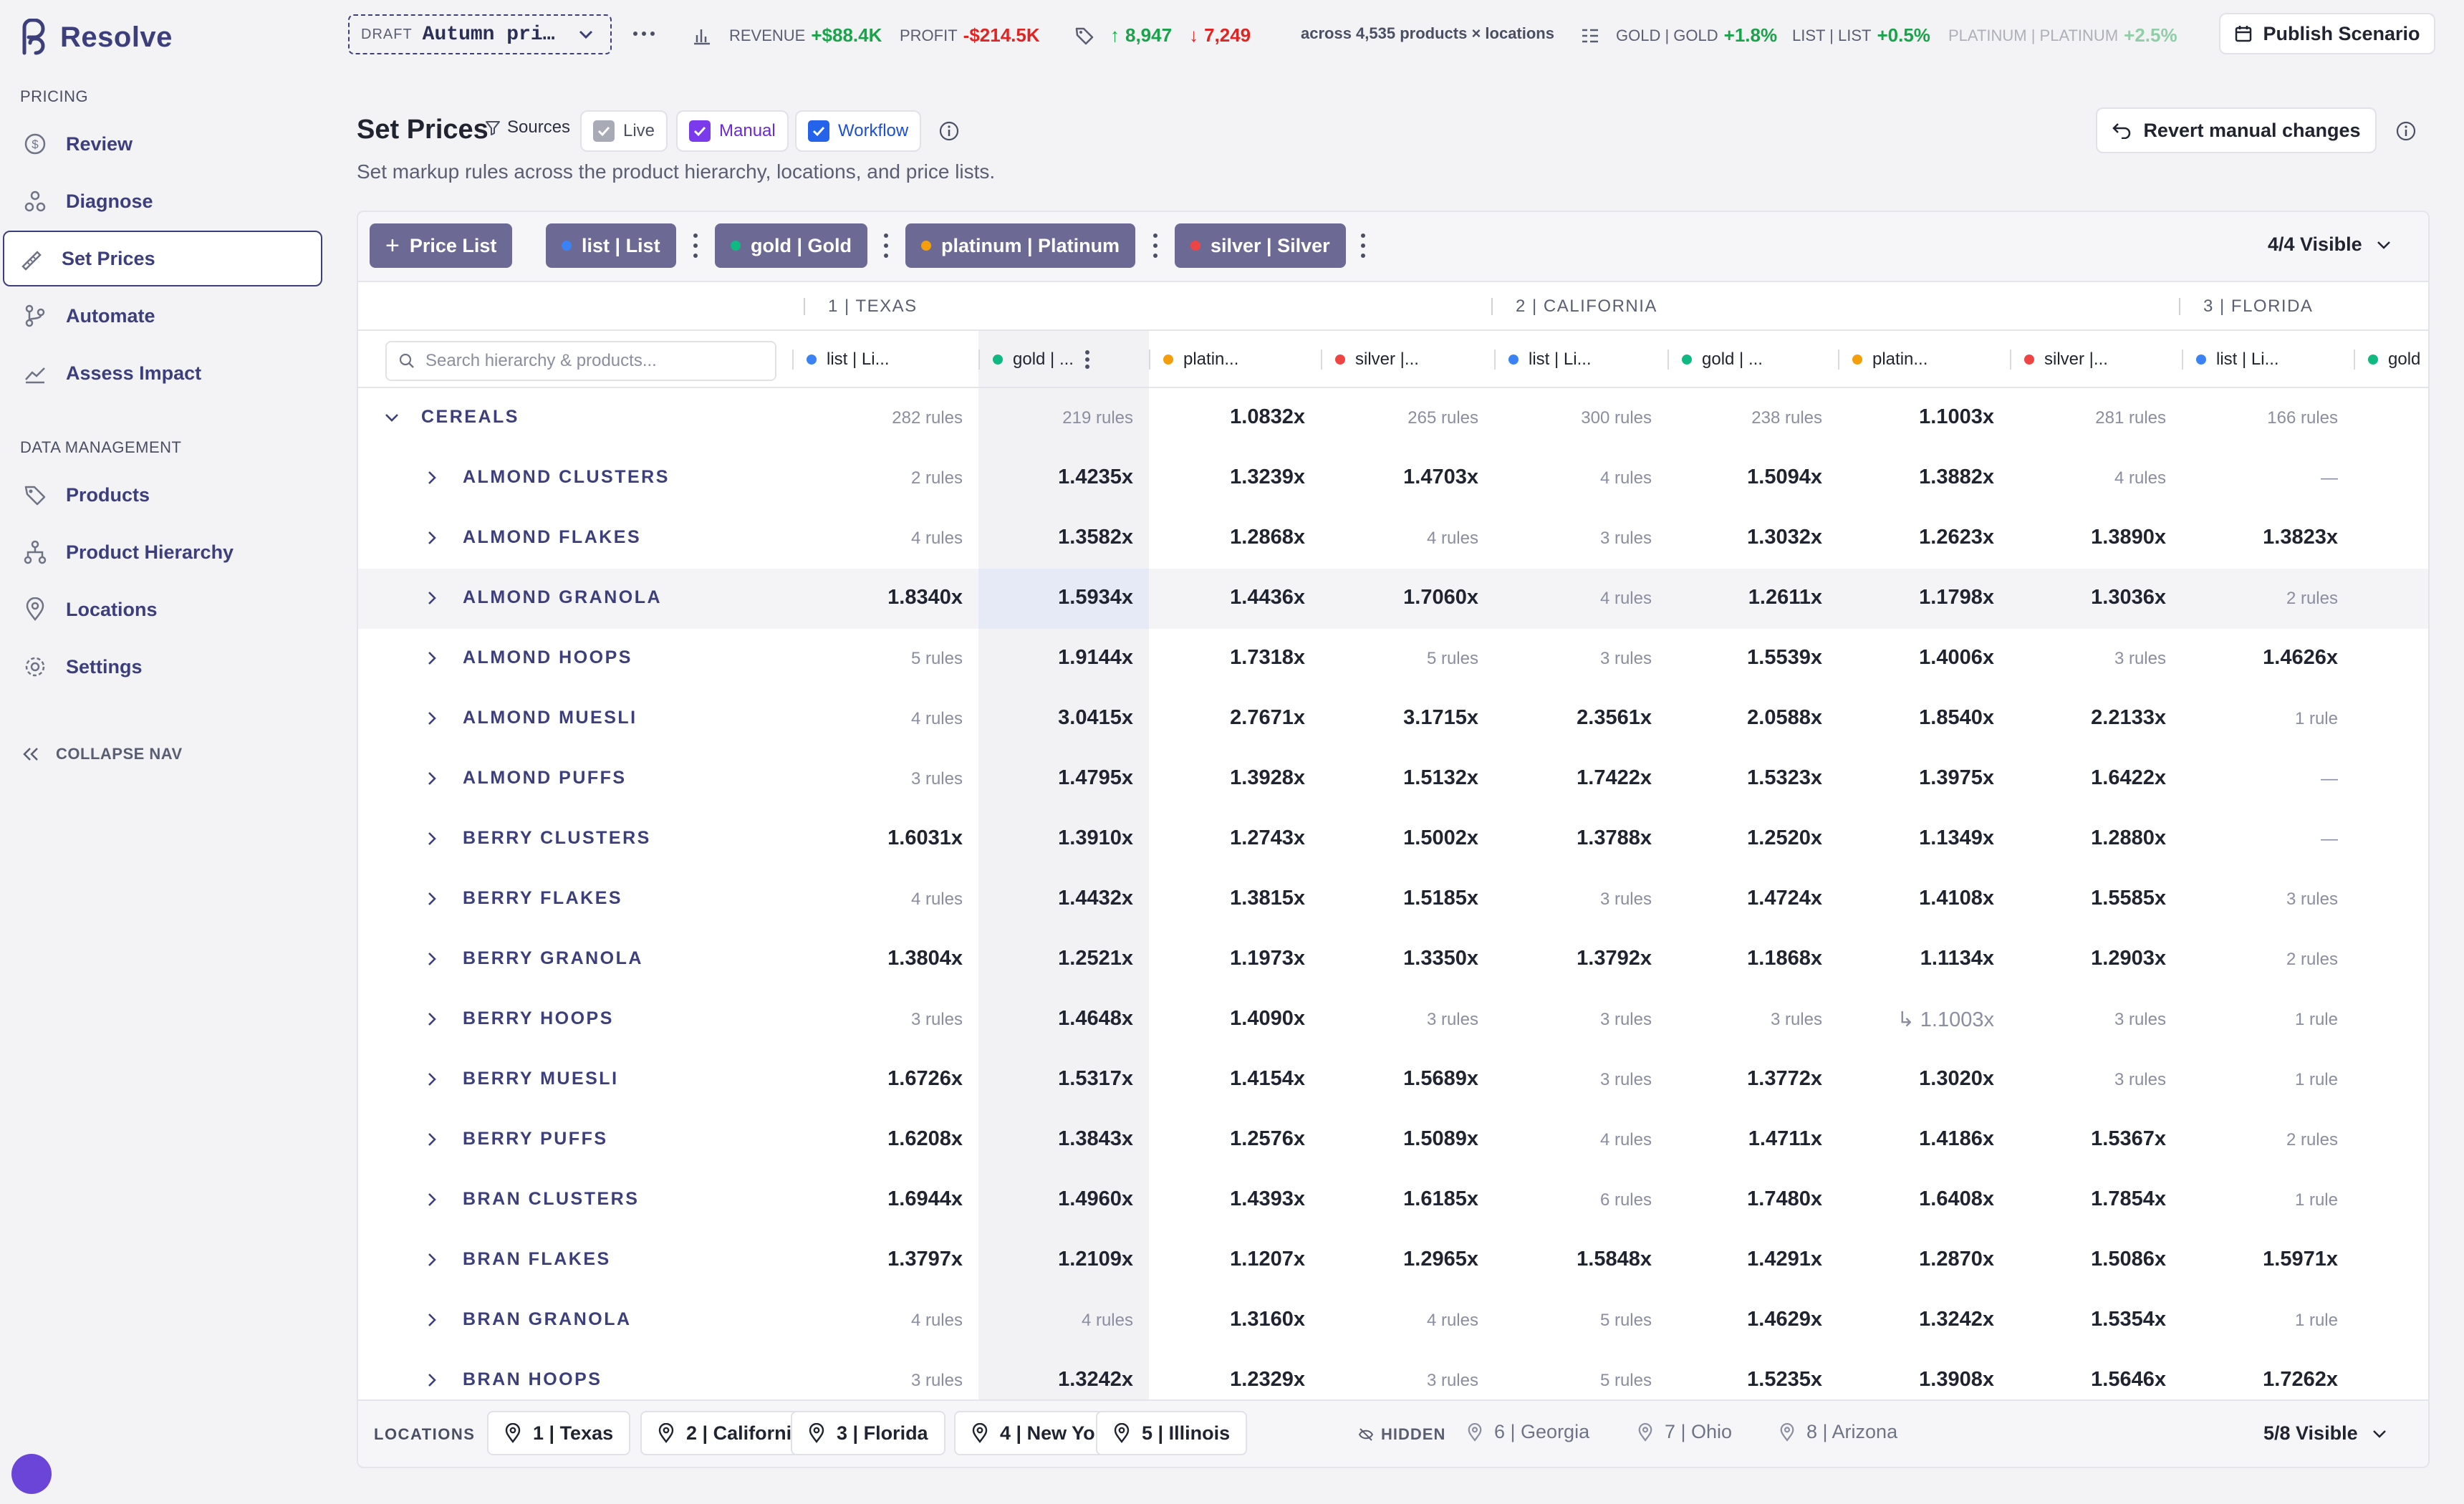 The image size is (2464, 1504). What do you see at coordinates (1784, 1078) in the screenshot?
I see `price-cell: 1.3772x` at bounding box center [1784, 1078].